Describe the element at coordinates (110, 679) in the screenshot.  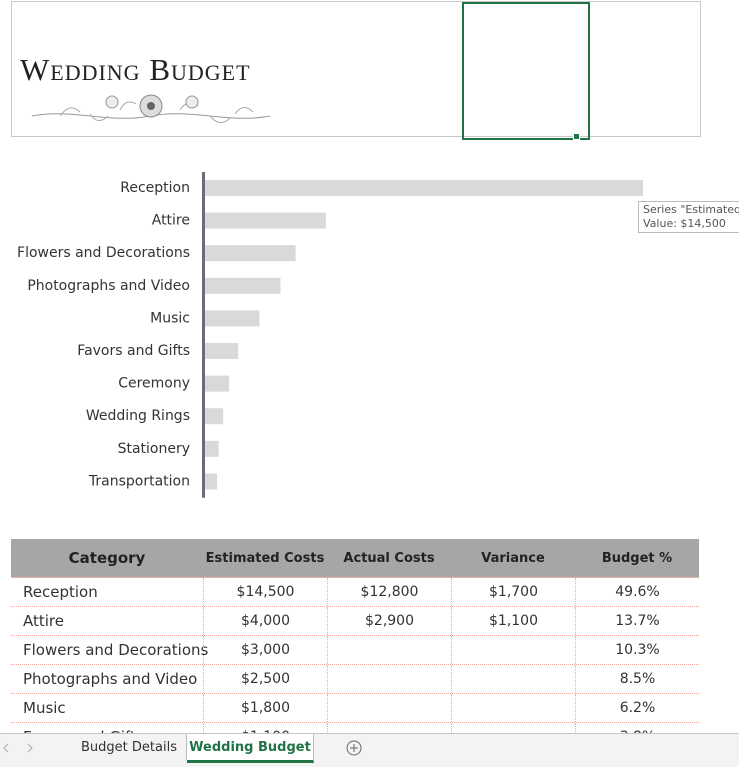
I see `table-cell: Photographs and Video` at that location.